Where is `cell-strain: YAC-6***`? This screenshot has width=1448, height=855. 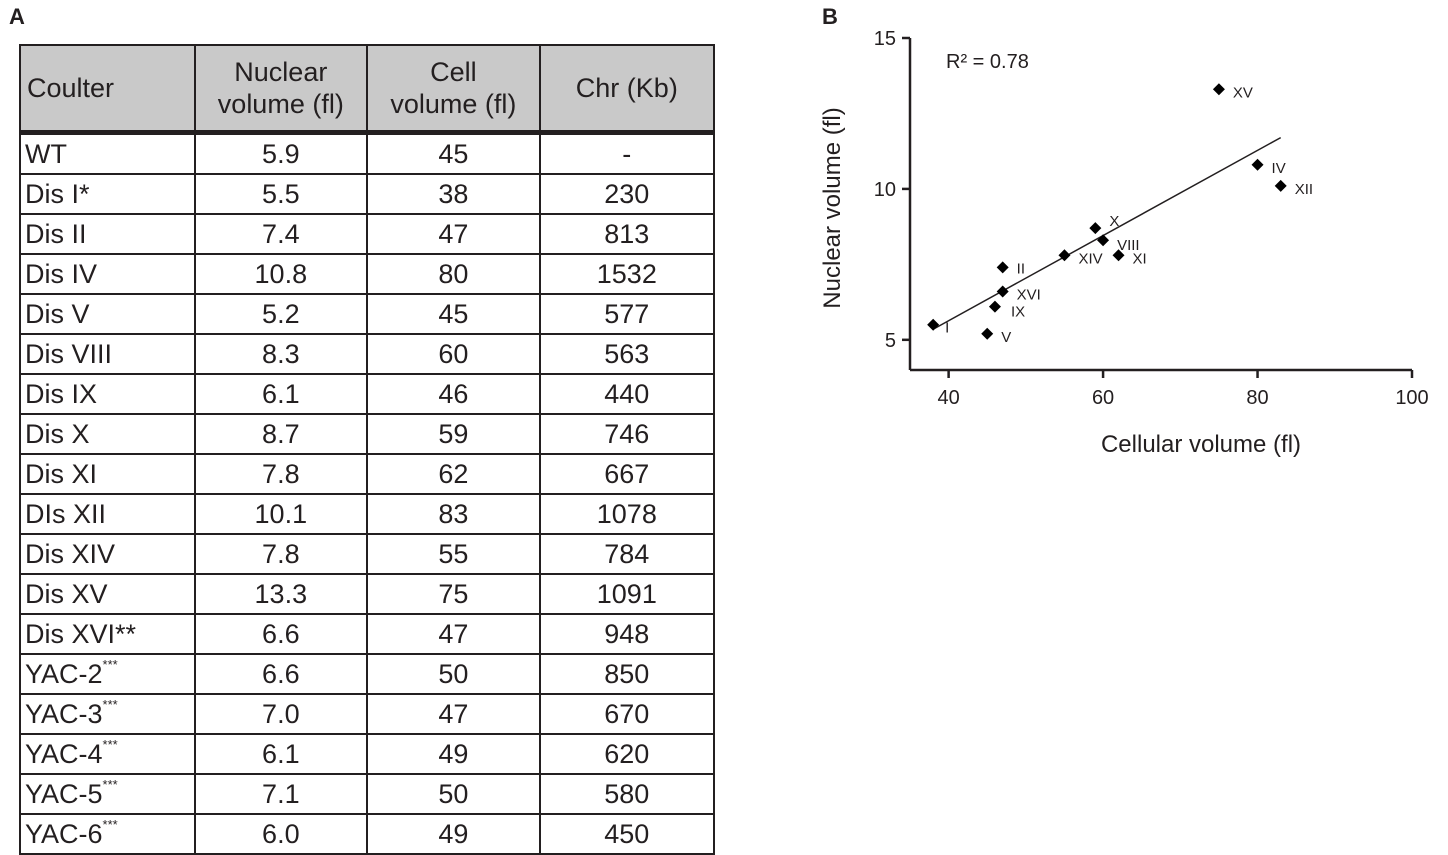
cell-strain: YAC-6*** is located at coordinates (107, 834).